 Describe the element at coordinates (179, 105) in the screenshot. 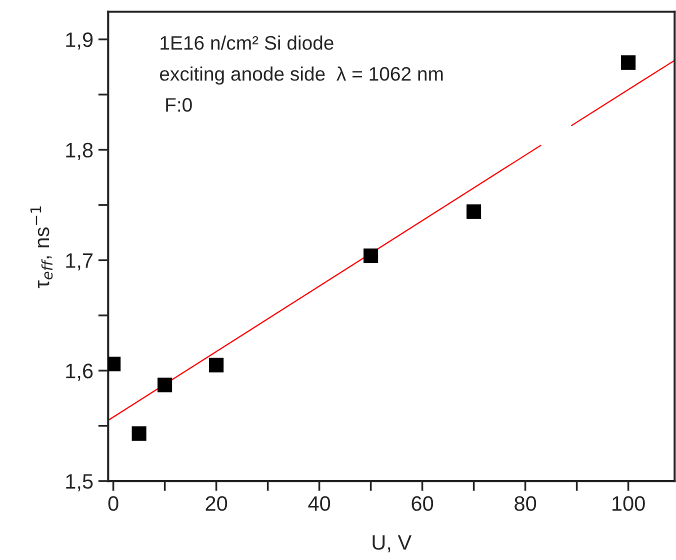

I see `annotation: F:0` at that location.